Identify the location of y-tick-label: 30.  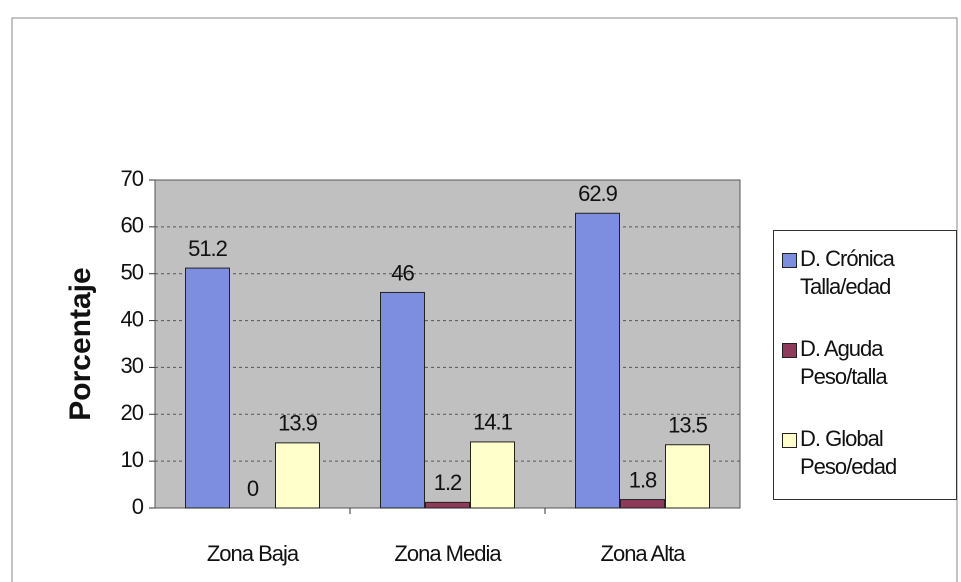
(132, 365).